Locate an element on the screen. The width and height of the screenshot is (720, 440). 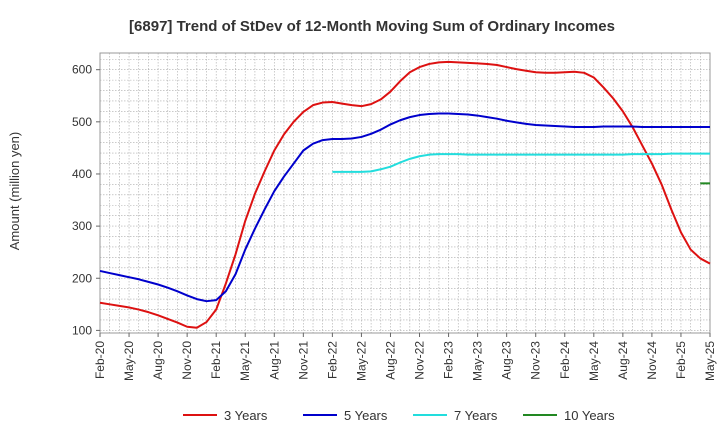
x-tick-label: May-21 is located at coordinates (245, 361).